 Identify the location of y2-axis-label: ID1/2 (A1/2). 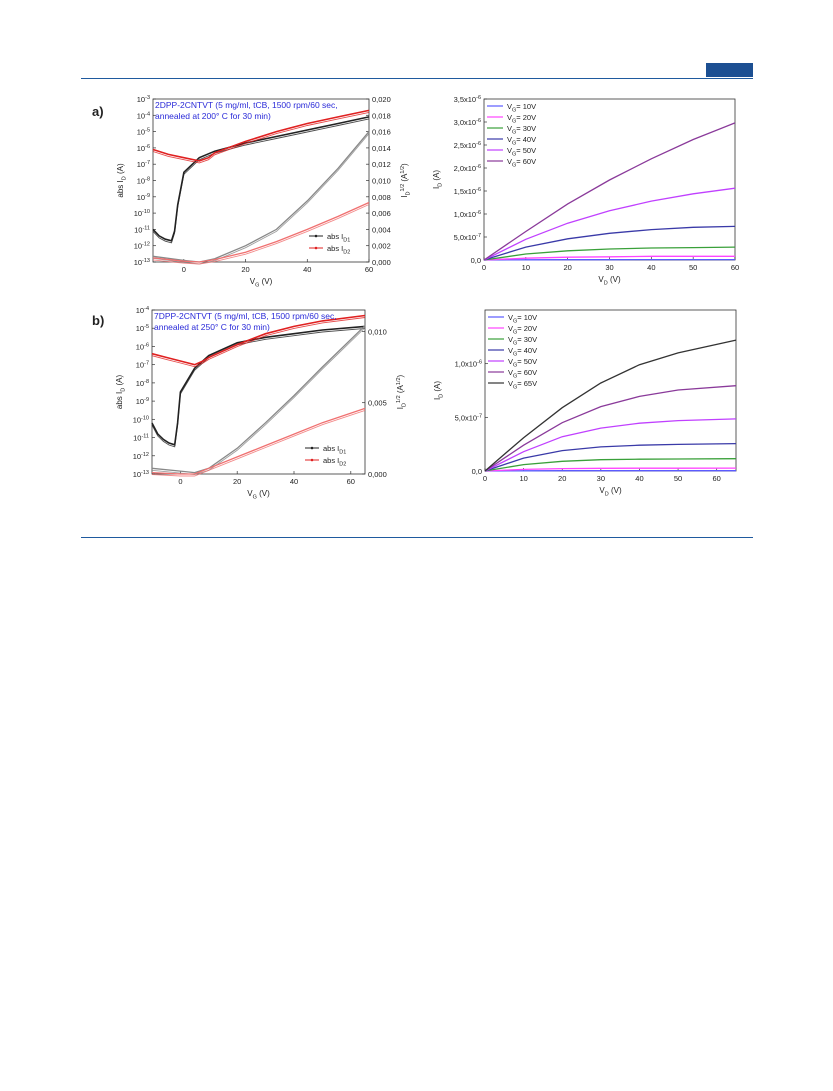
(406, 180).